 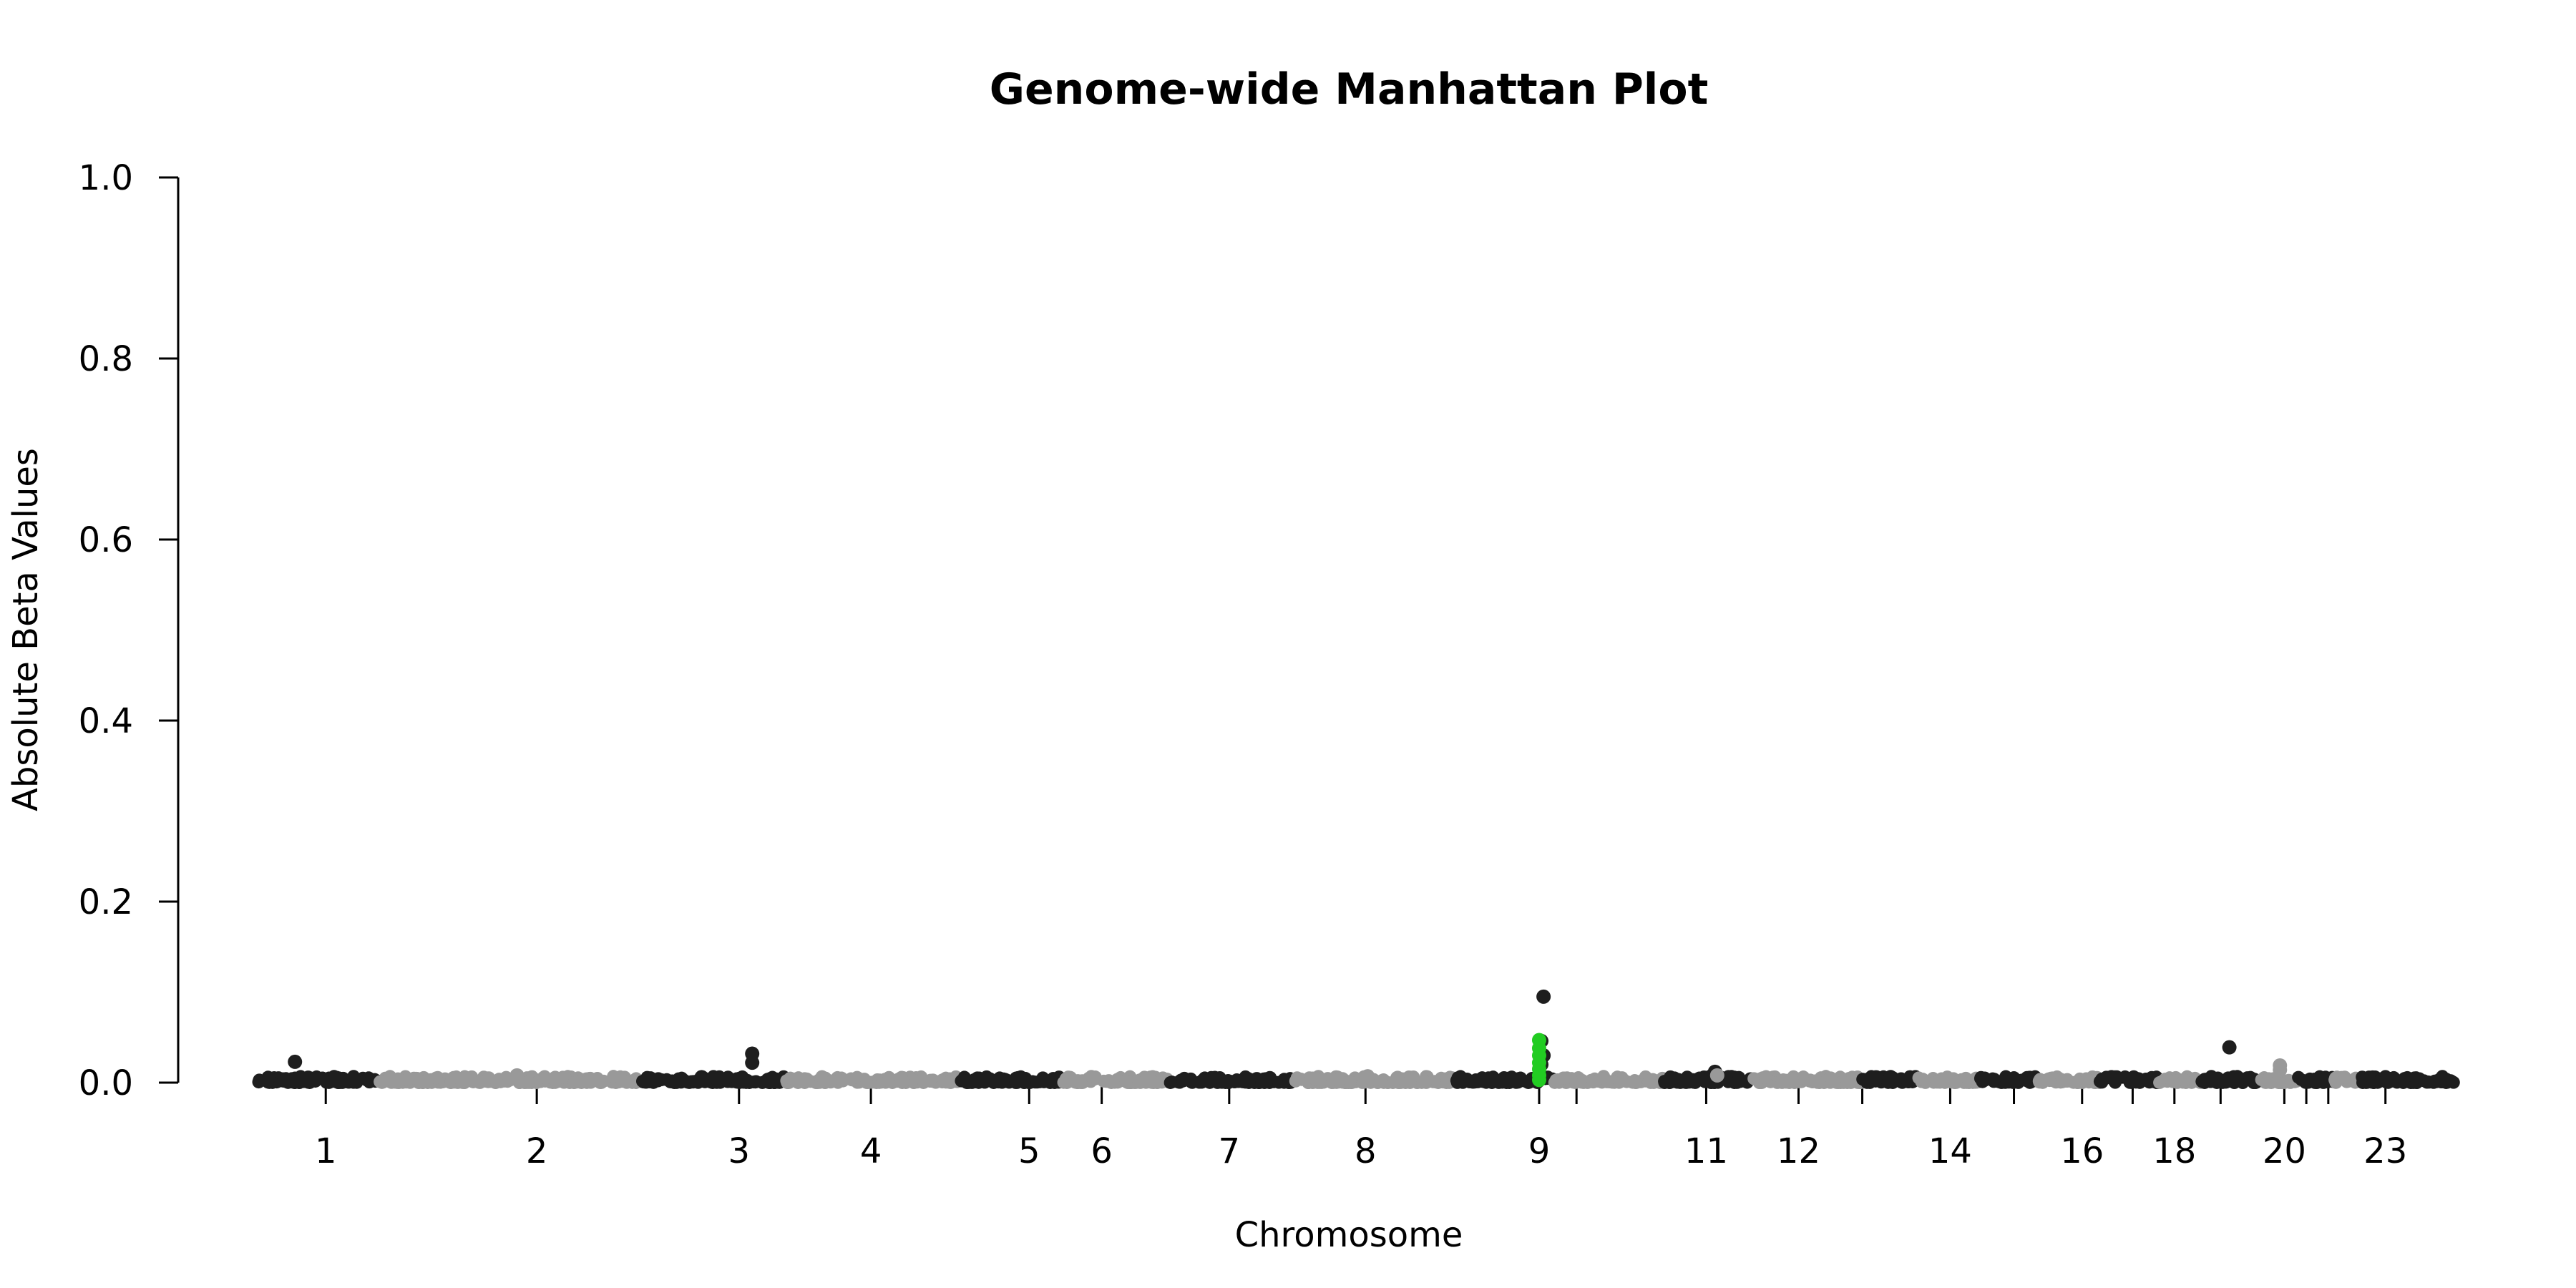 What do you see at coordinates (106, 1083) in the screenshot?
I see `y-tick-label: 0.0` at bounding box center [106, 1083].